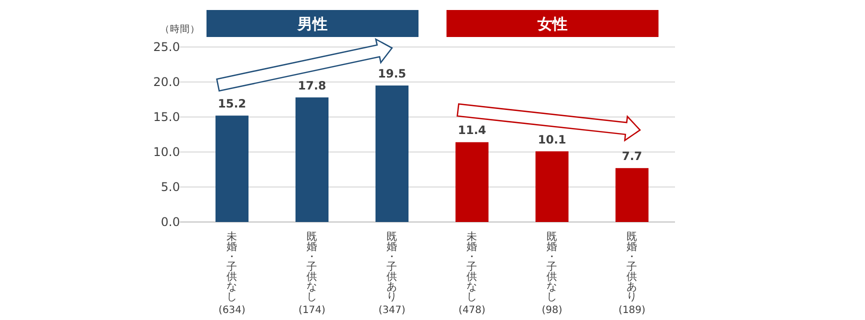  What do you see at coordinates (166, 117) in the screenshot?
I see `y-tick-label: 15.0` at bounding box center [166, 117].